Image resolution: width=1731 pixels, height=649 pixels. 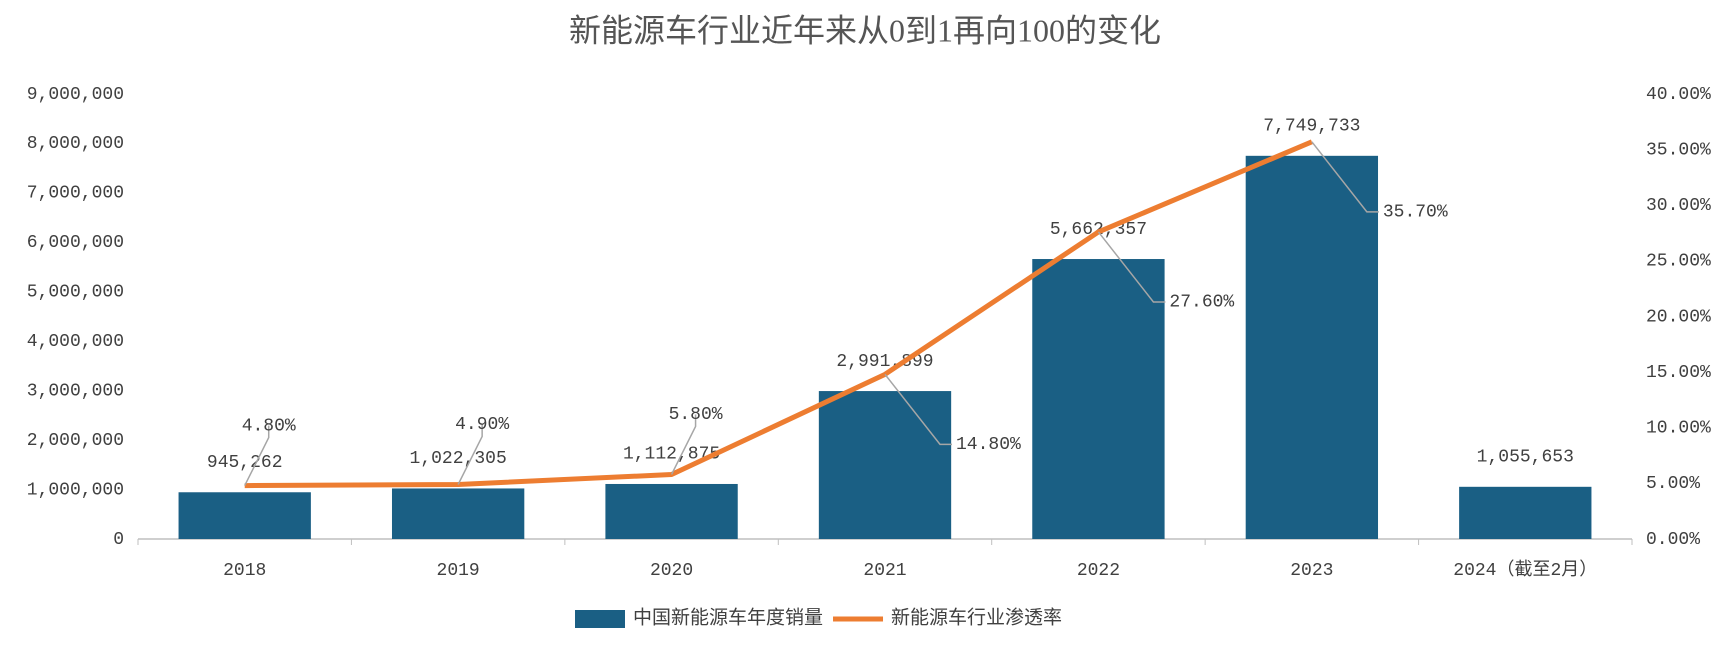 What do you see at coordinates (118, 540) in the screenshot?
I see `y-tick-label: 0` at bounding box center [118, 540].